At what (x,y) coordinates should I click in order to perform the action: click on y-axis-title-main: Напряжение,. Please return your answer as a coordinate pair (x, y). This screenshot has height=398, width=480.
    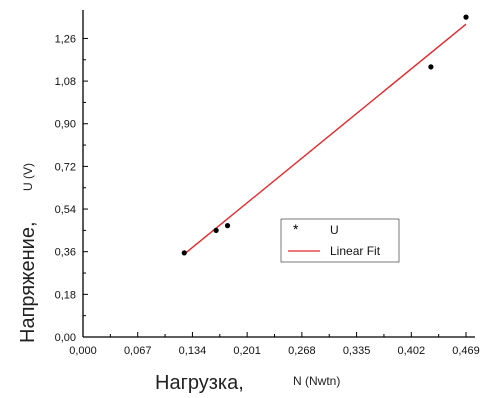
    Looking at the image, I should click on (28, 282).